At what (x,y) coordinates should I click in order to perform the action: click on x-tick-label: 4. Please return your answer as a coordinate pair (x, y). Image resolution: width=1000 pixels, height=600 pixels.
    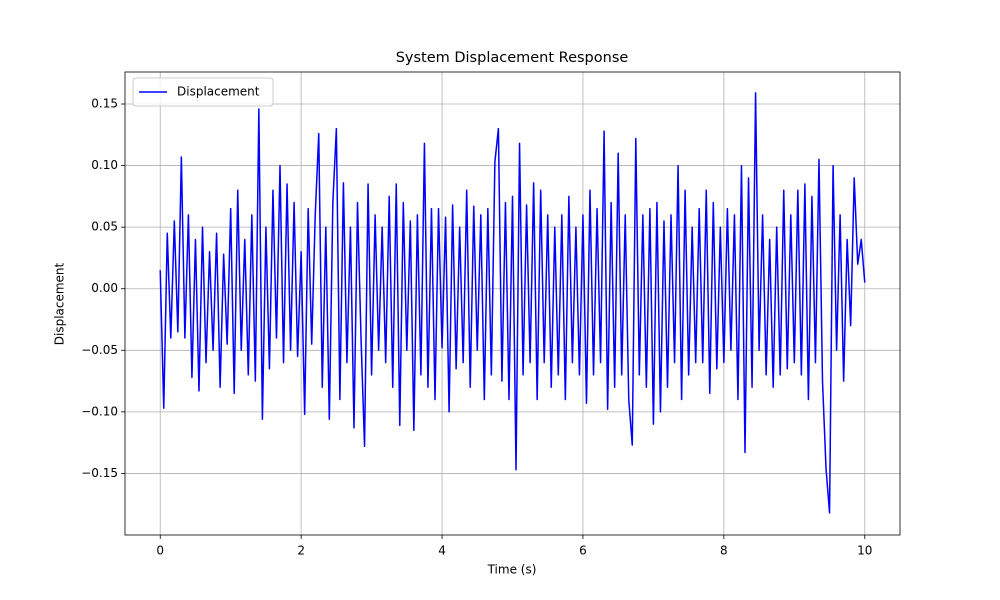
    Looking at the image, I should click on (442, 551).